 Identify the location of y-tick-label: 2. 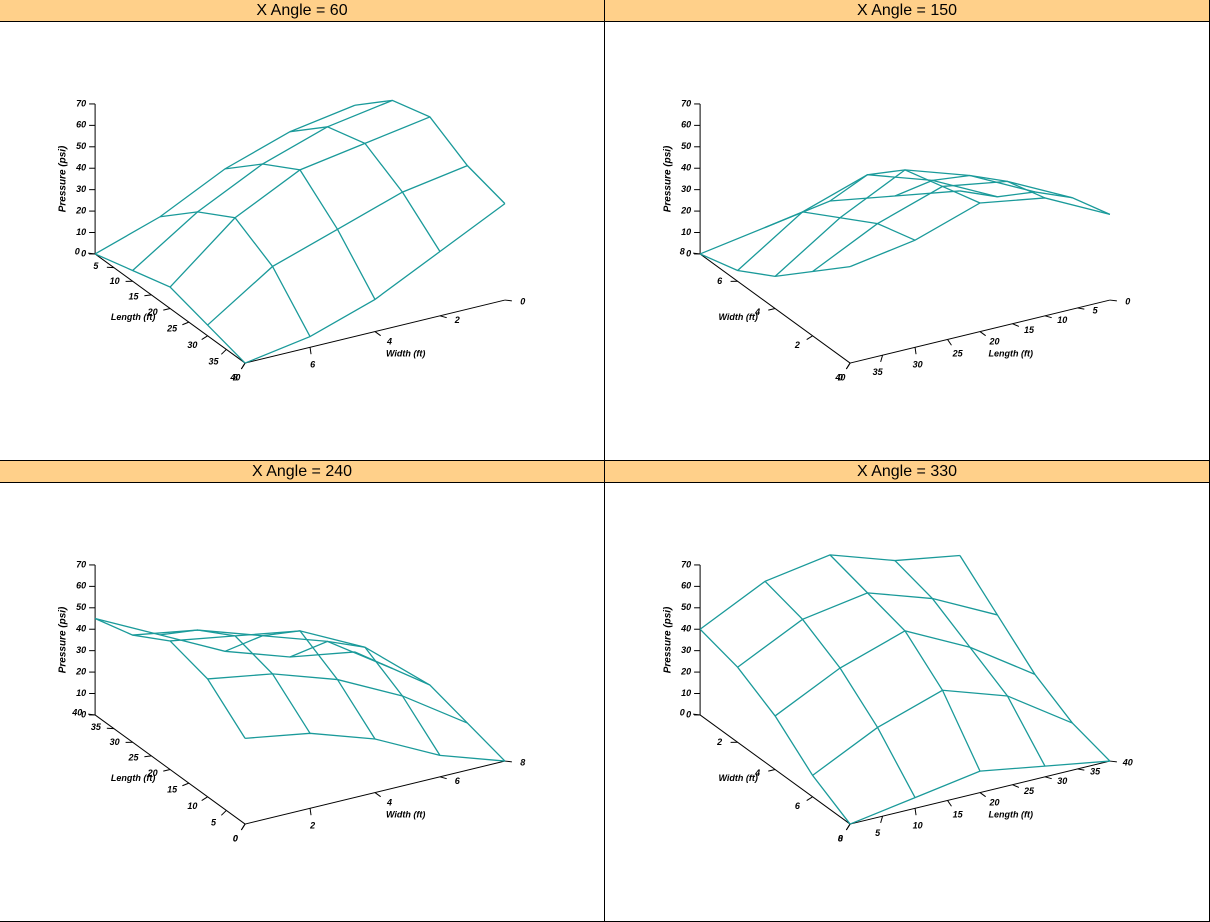
(797, 345).